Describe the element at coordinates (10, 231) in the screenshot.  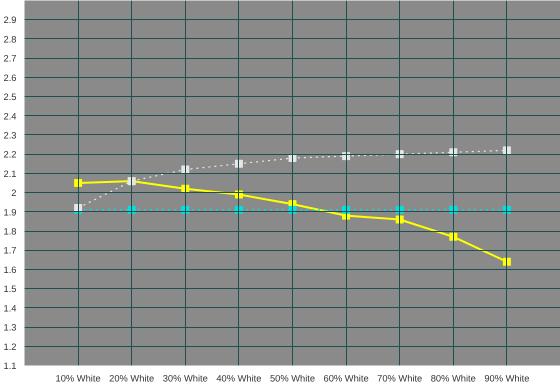
I see `y-tick-label: 1.8` at that location.